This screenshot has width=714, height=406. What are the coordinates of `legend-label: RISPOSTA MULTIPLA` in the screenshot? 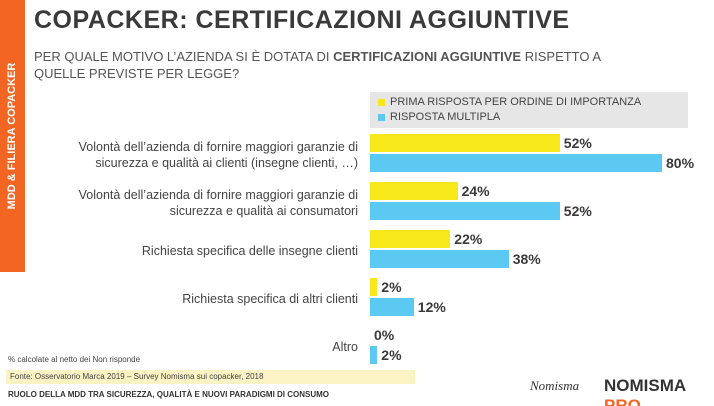 It's located at (445, 117).